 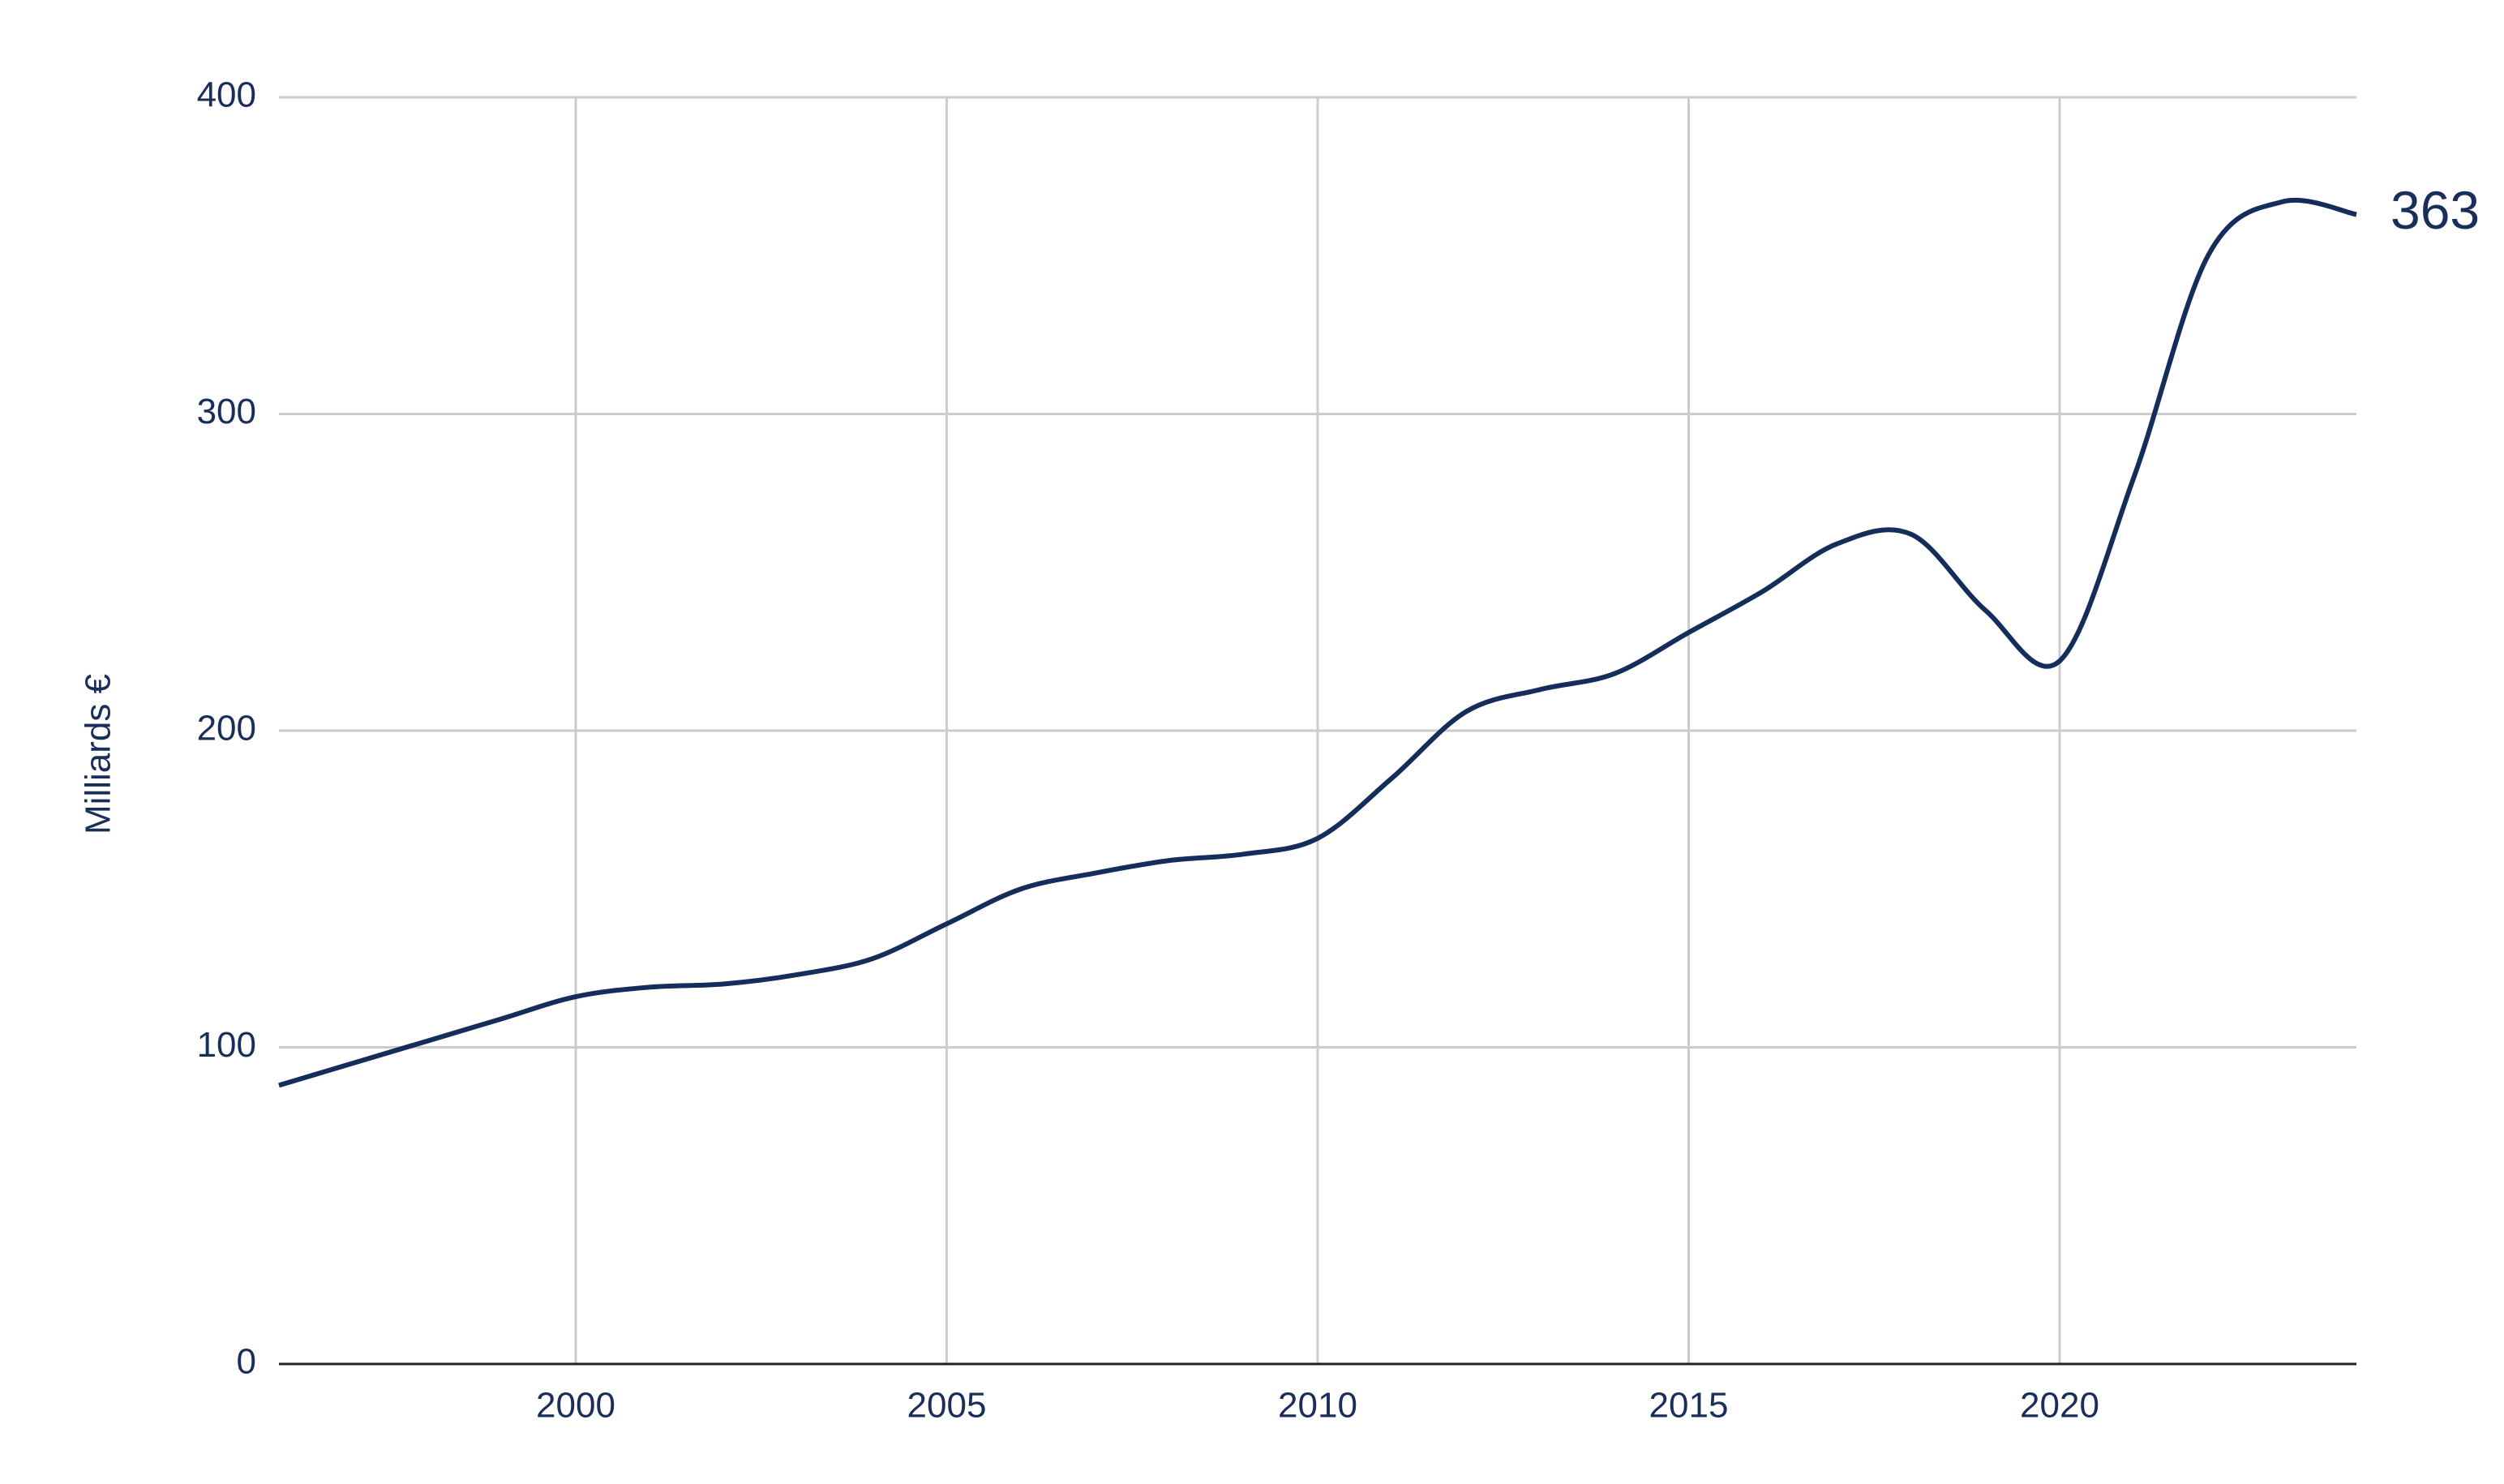 I want to click on x-tick-label: 2005, so click(x=947, y=1406).